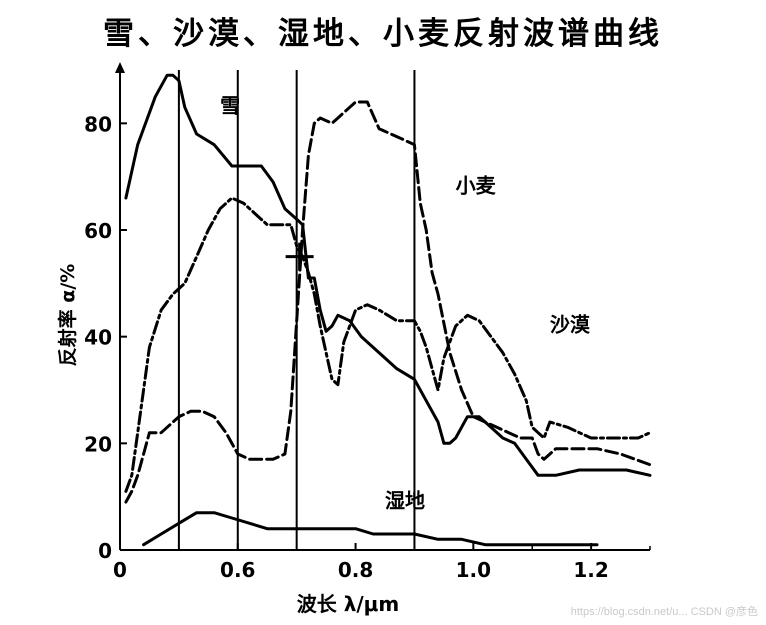 This screenshot has width=766, height=625. I want to click on series-label: 湿地, so click(405, 500).